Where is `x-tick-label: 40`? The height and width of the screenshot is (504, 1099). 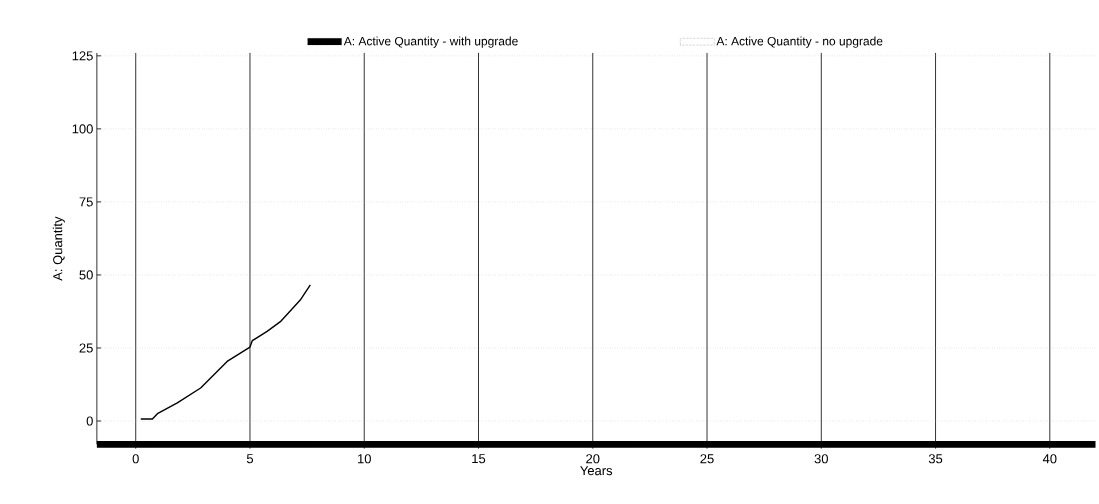
x-tick-label: 40 is located at coordinates (1049, 459).